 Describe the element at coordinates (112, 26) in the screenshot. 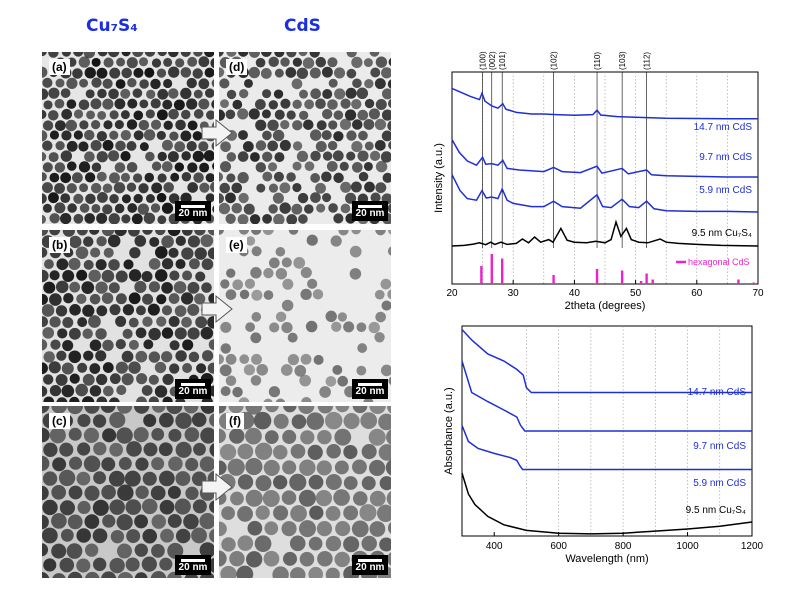

I see `cu7s4-header: Cu₇S₄` at that location.